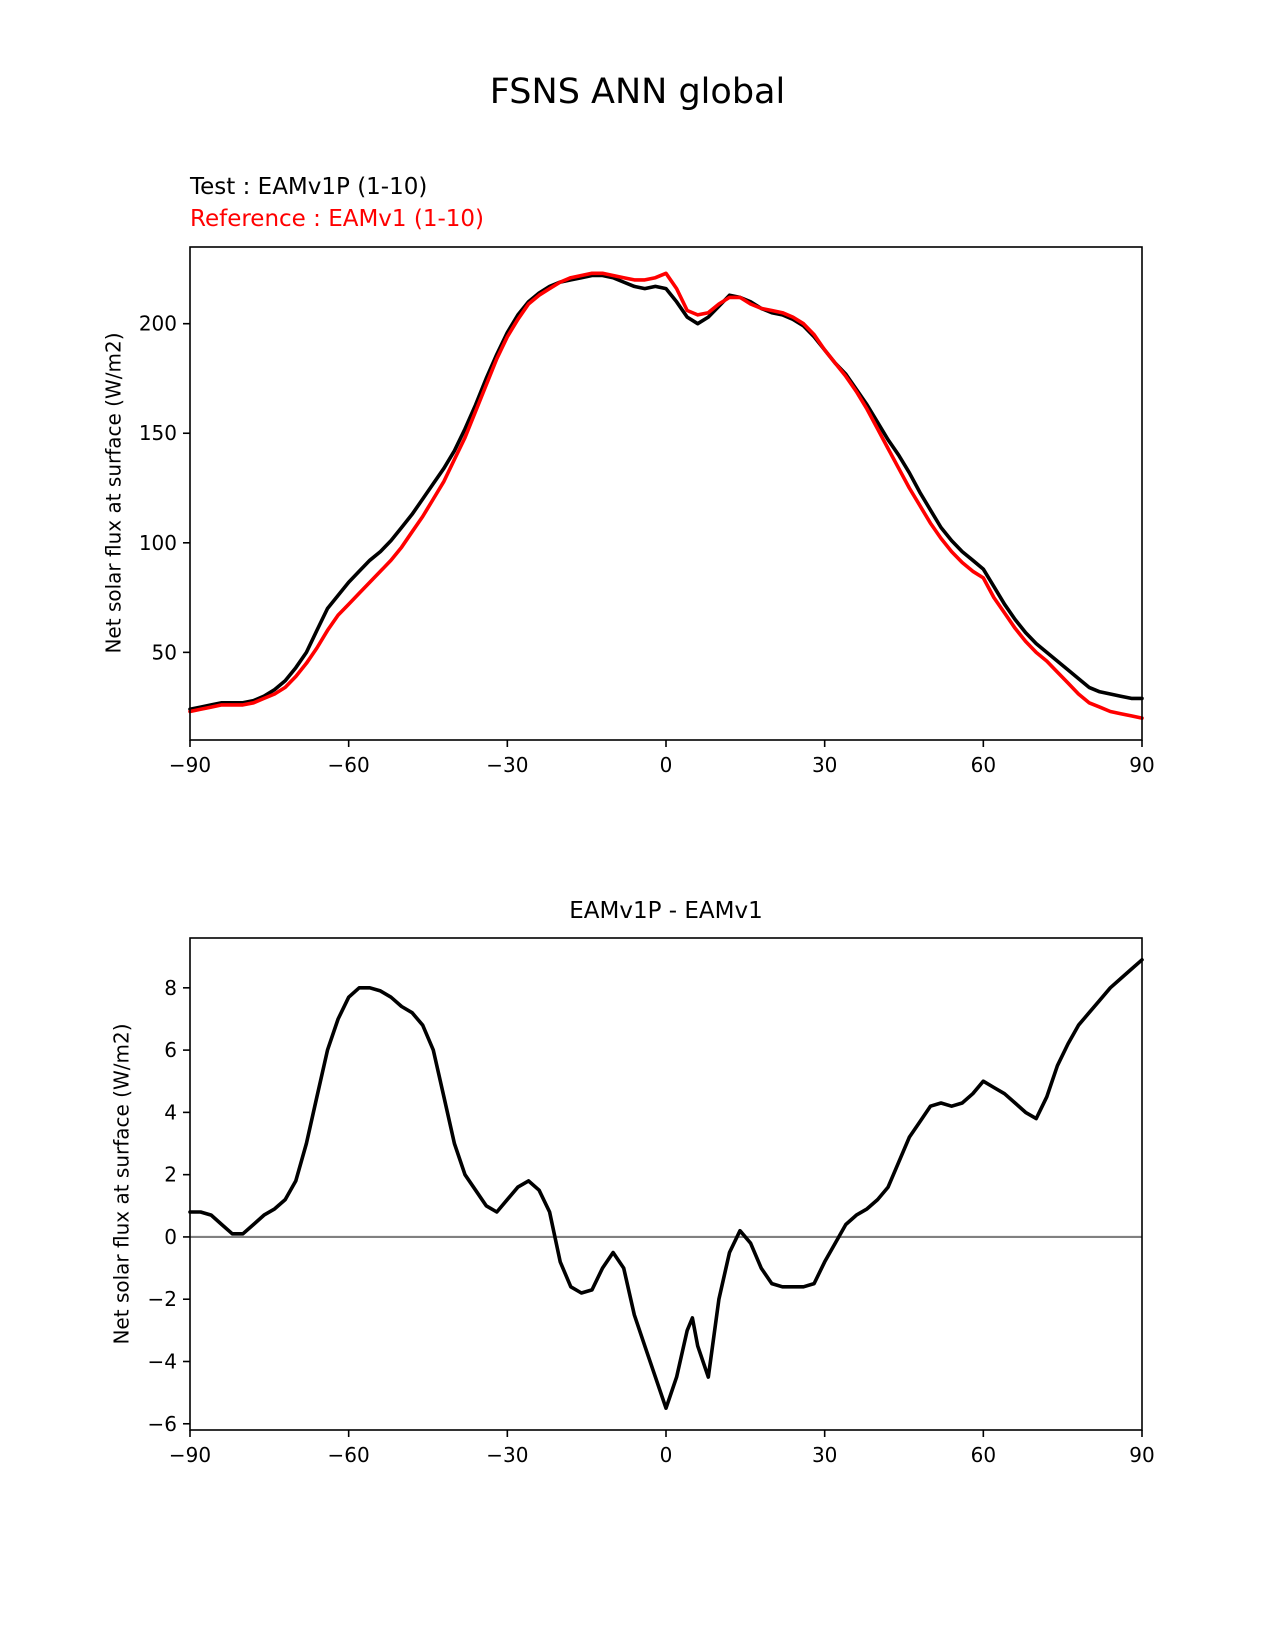 This screenshot has width=1275, height=1650. Describe the element at coordinates (824, 765) in the screenshot. I see `top-xtick-label: 30` at that location.